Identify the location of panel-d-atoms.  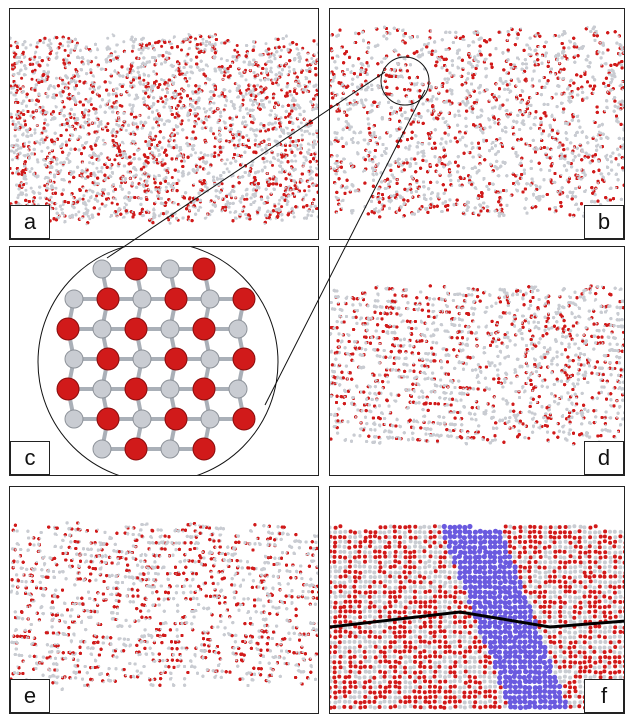
(477, 365).